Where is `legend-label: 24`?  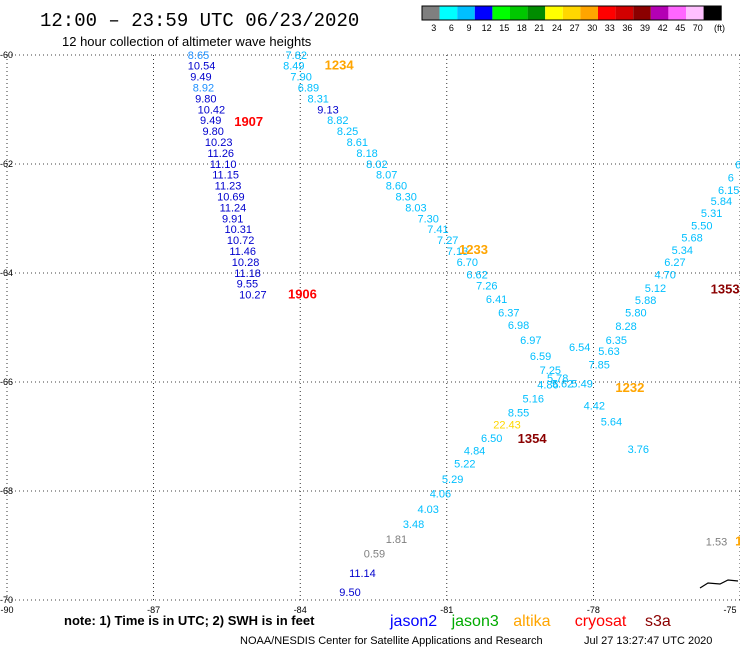
legend-label: 24 is located at coordinates (557, 28).